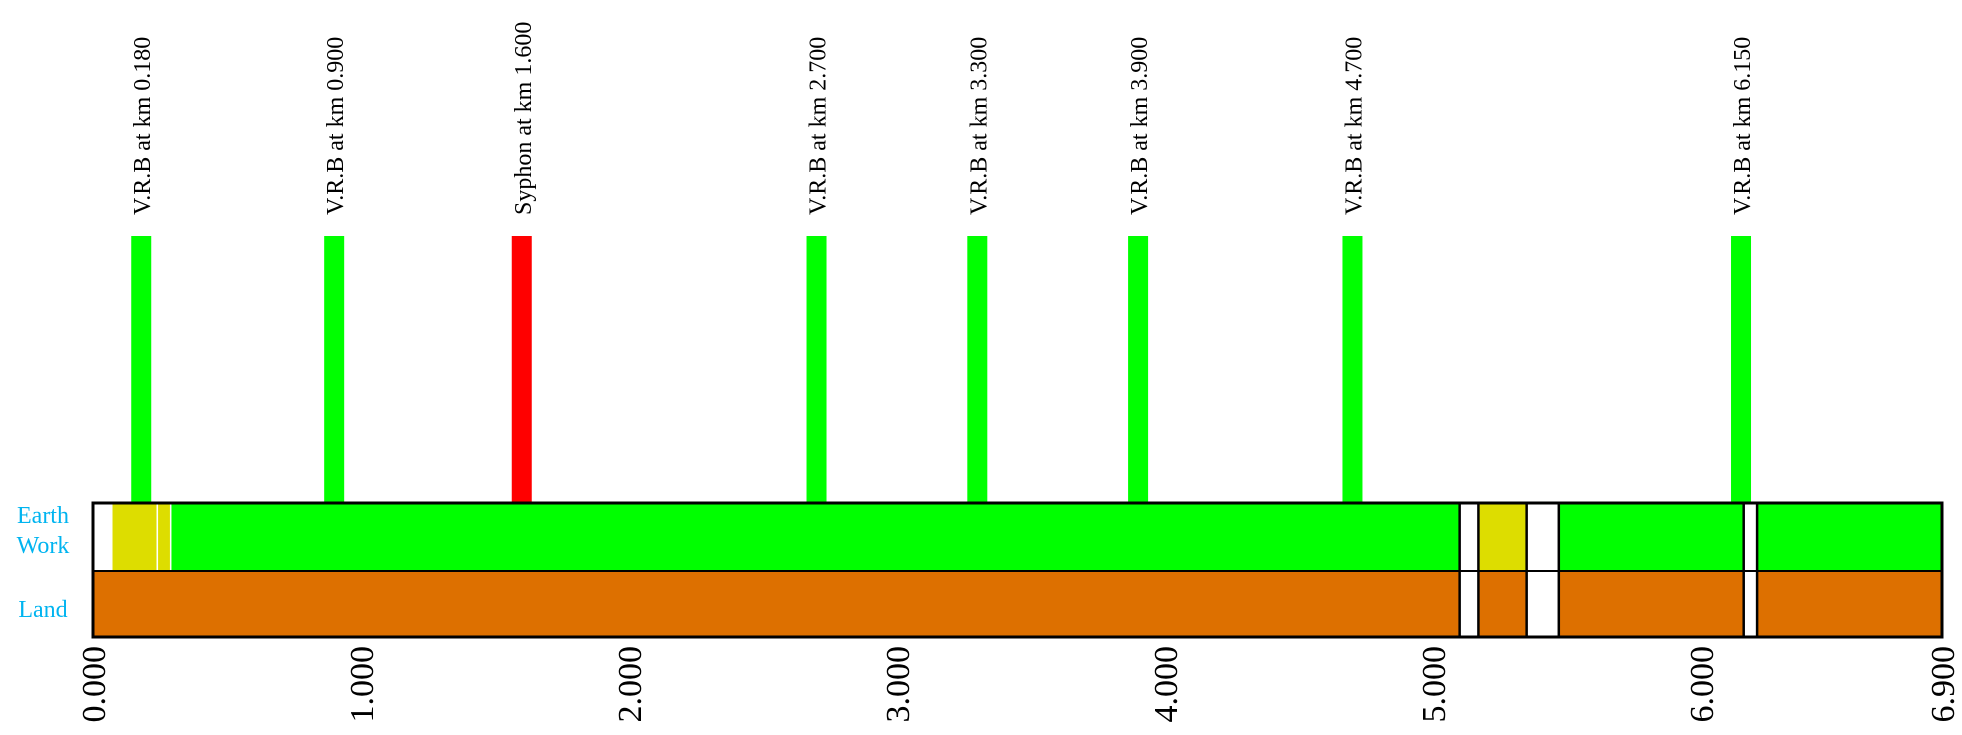  I want to click on x-axis-ticks: 0.000 1.000 2.000 3.000 4.000 5.000 6.000 6.900, so click(1019, 684).